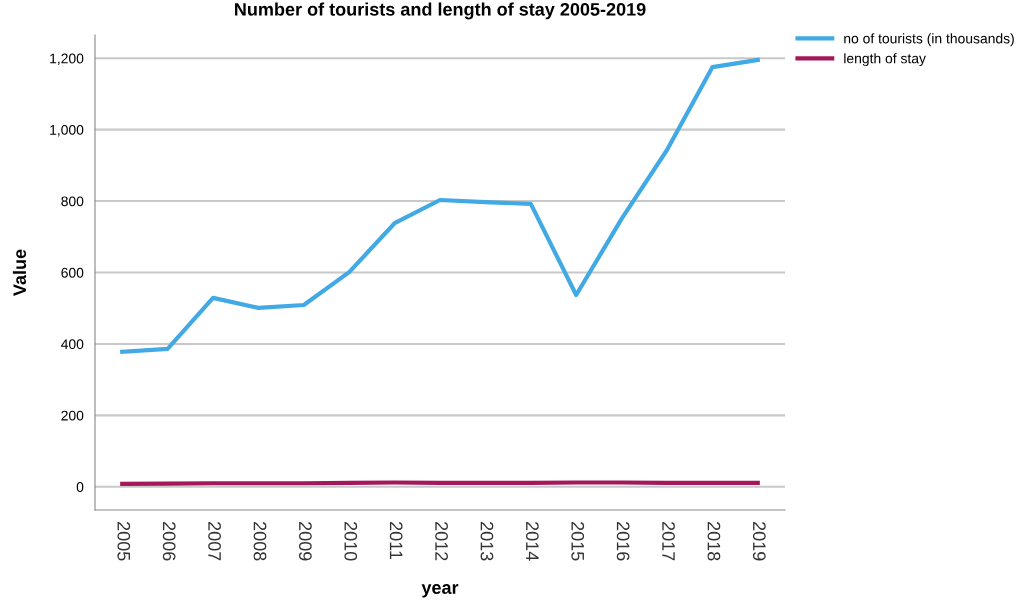  What do you see at coordinates (214, 541) in the screenshot?
I see `x-tick-label: 2007` at bounding box center [214, 541].